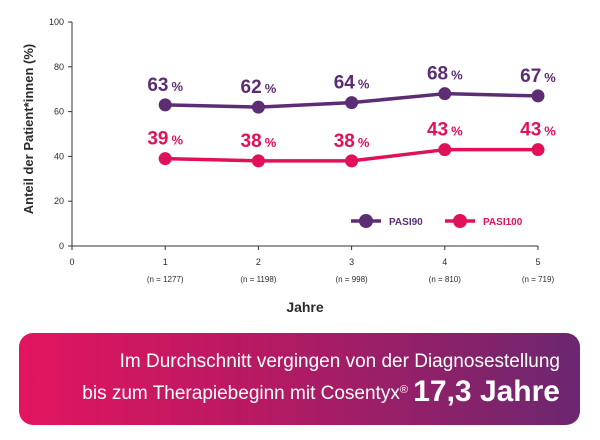 This screenshot has height=440, width=600. What do you see at coordinates (387, 221) in the screenshot?
I see `legend-item-pasi90: PASI90` at bounding box center [387, 221].